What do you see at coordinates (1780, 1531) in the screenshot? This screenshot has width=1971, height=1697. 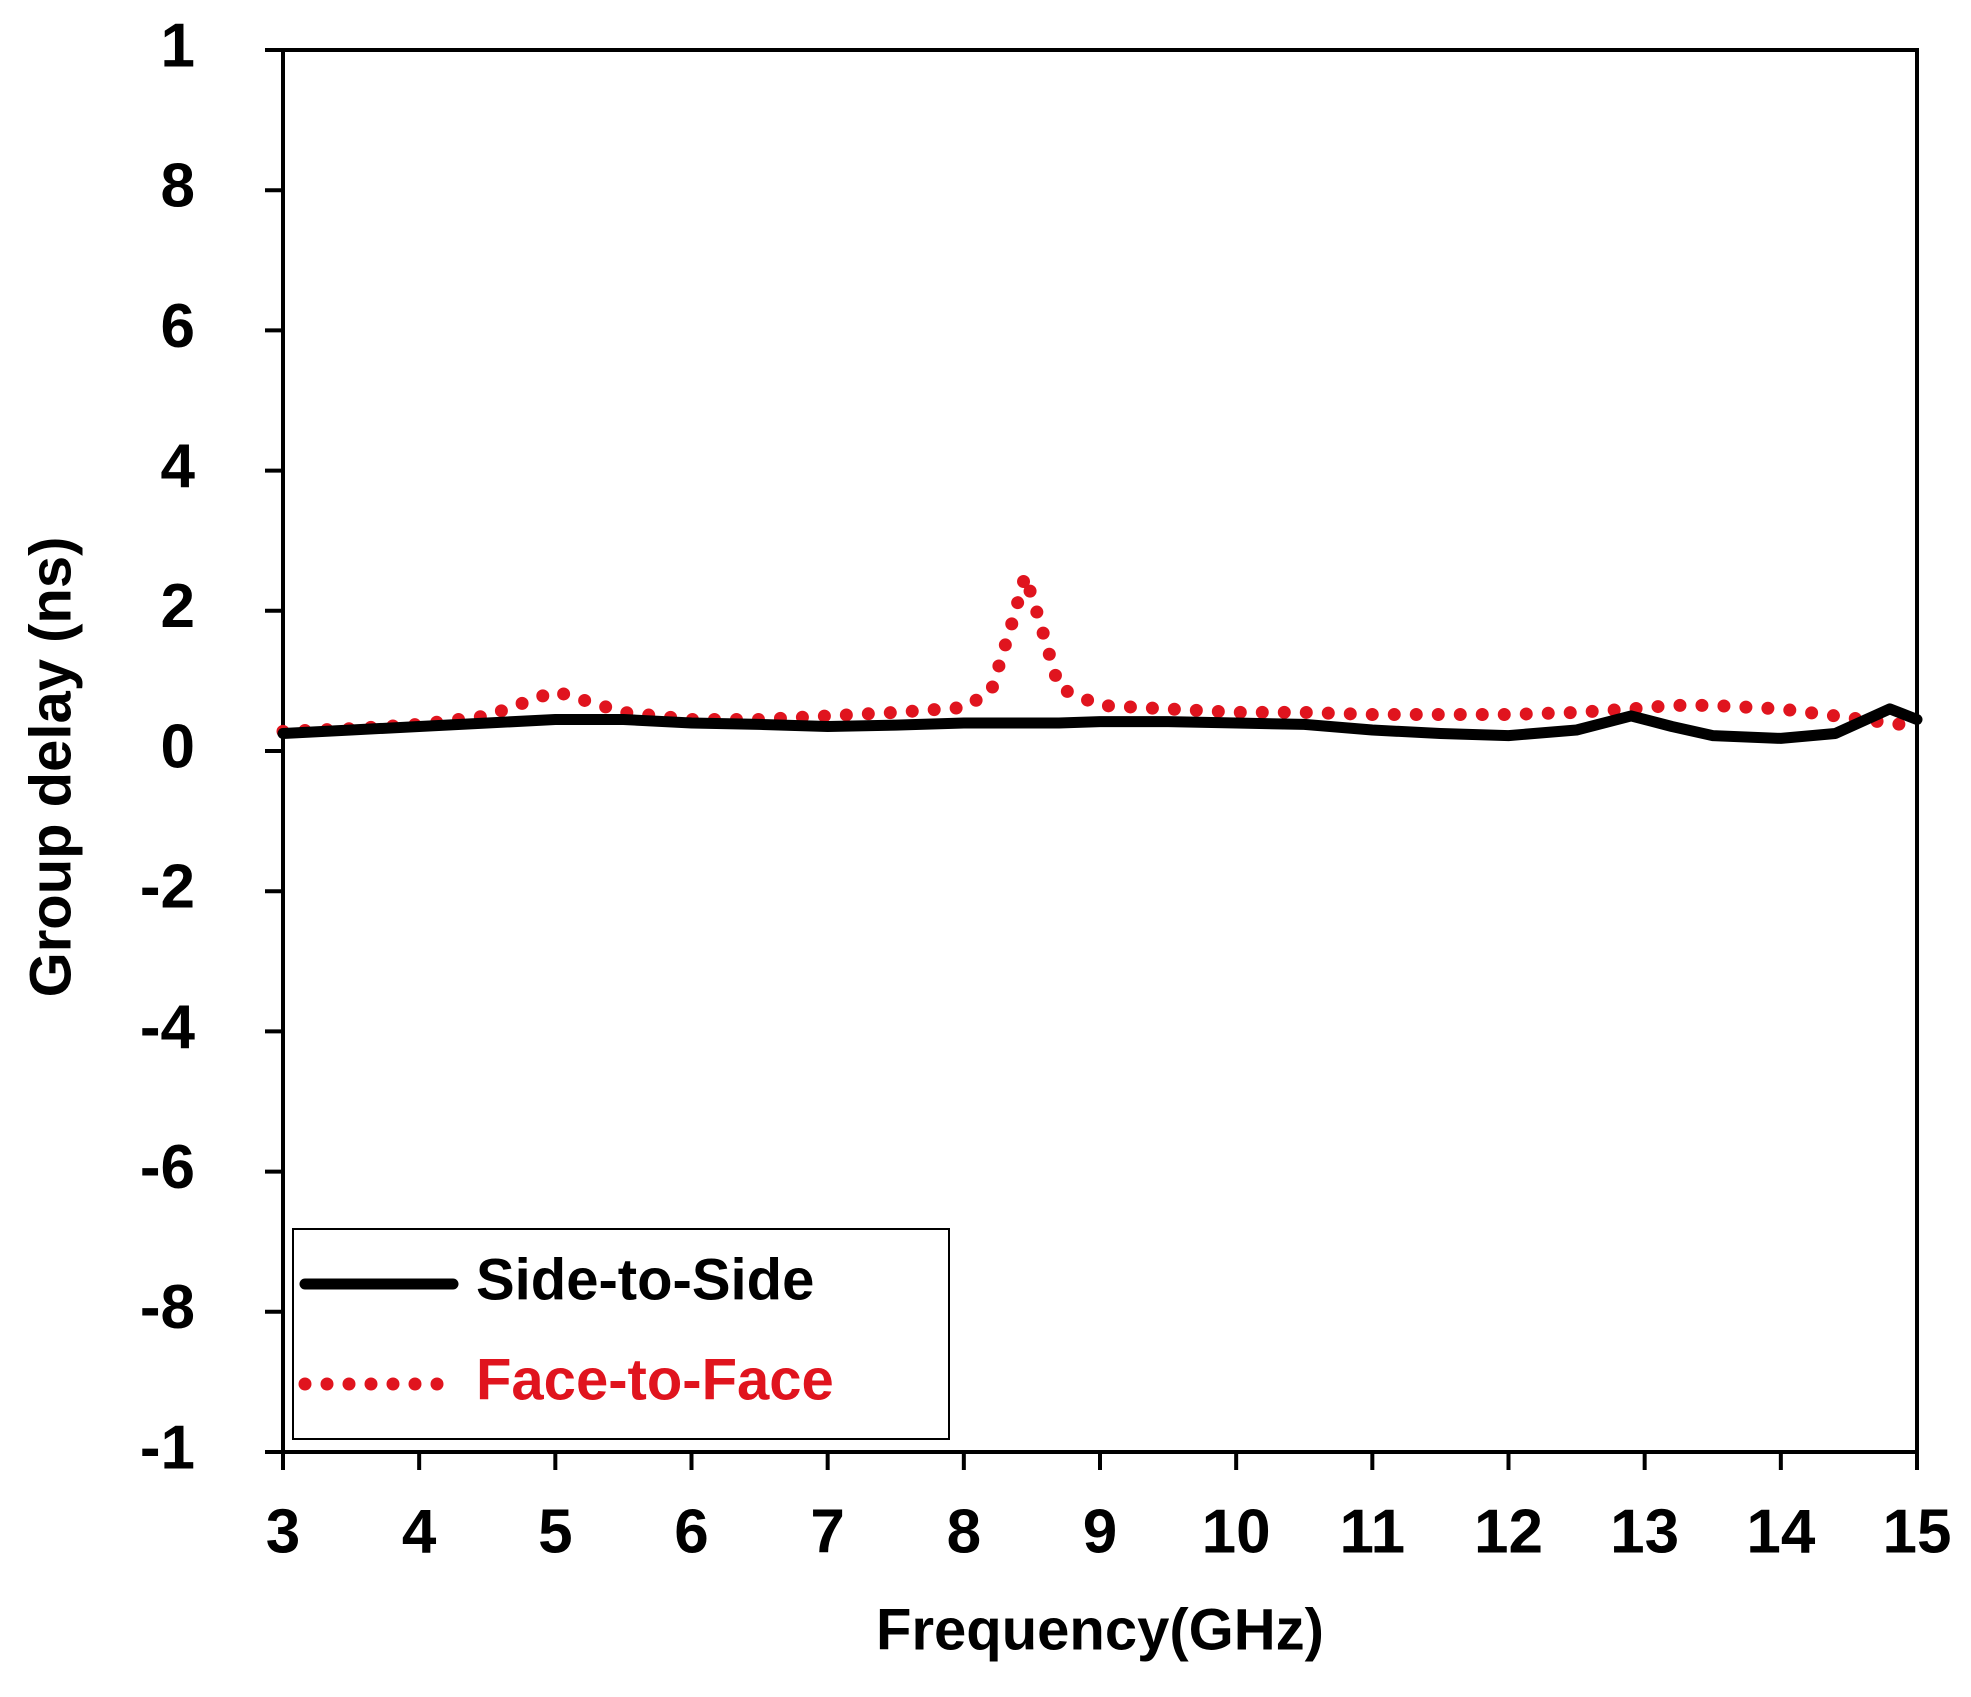 I see `x-tick-label: 14` at bounding box center [1780, 1531].